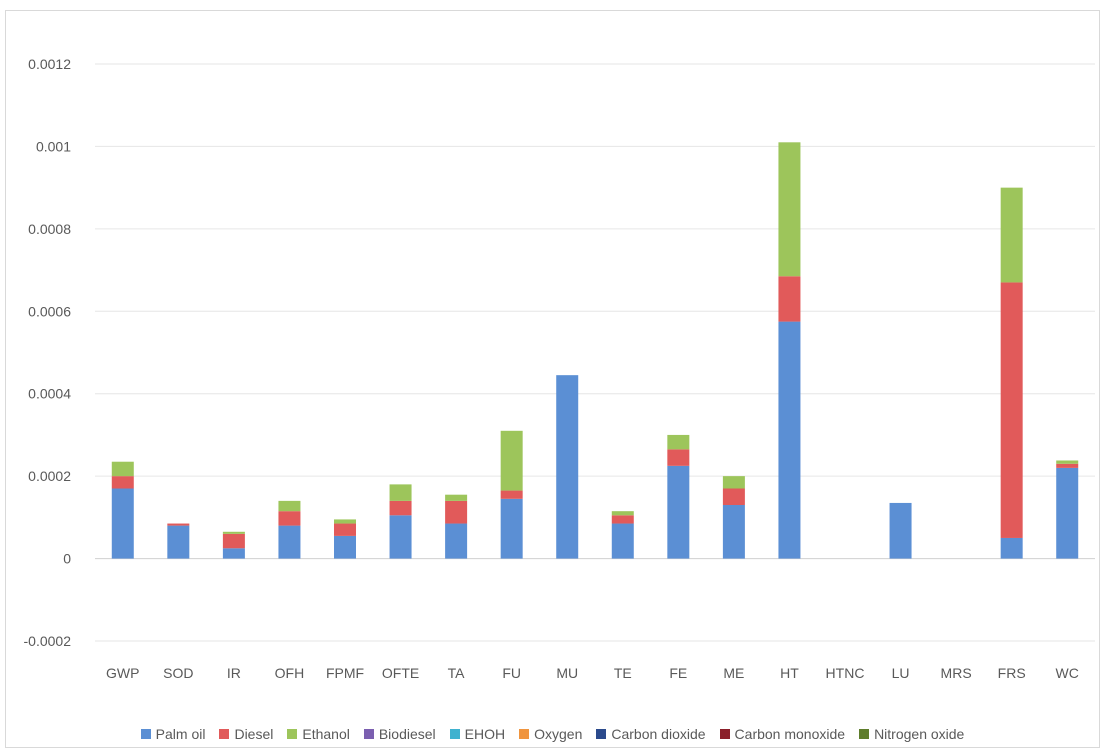 The image size is (1105, 753). What do you see at coordinates (326, 734) in the screenshot?
I see `legend-label: Ethanol` at bounding box center [326, 734].